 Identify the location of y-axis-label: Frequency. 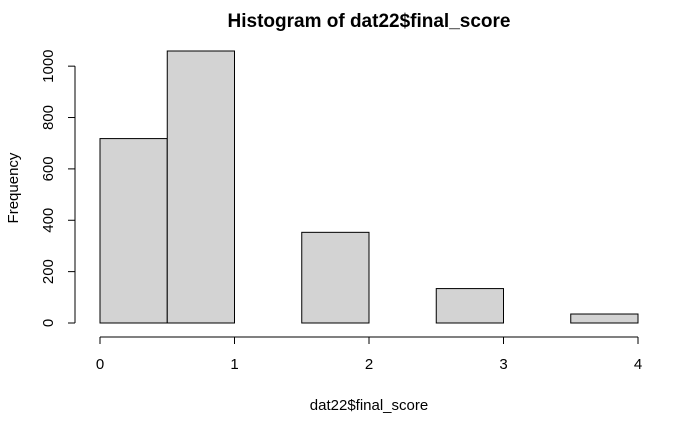
(13, 187).